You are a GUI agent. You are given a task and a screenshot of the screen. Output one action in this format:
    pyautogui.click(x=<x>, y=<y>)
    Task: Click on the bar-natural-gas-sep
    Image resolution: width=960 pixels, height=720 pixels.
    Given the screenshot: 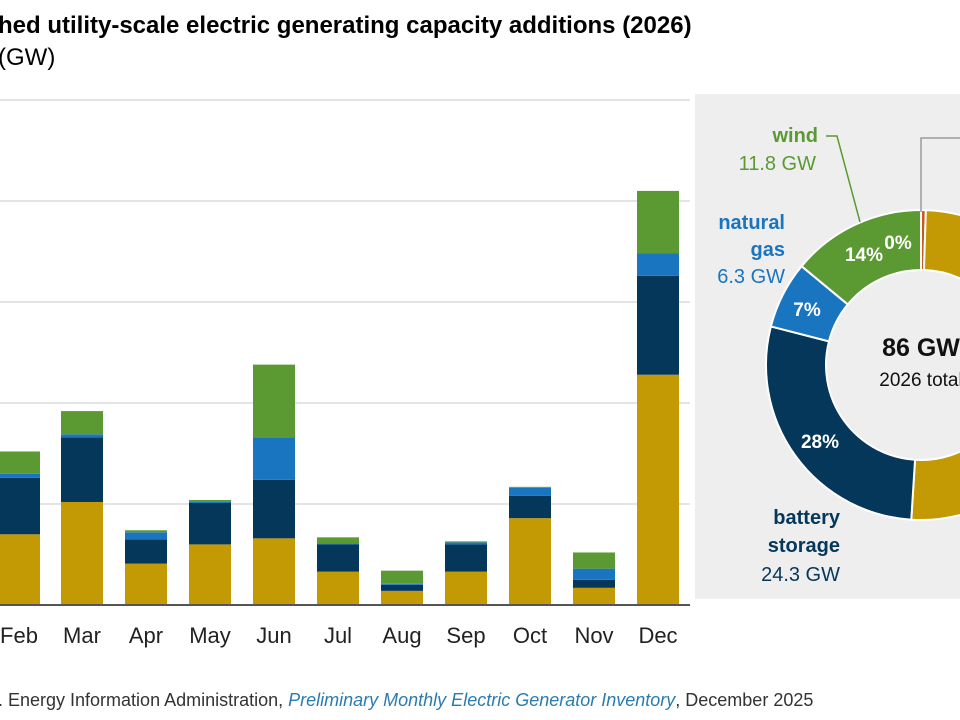 What is the action you would take?
    pyautogui.click(x=466, y=543)
    